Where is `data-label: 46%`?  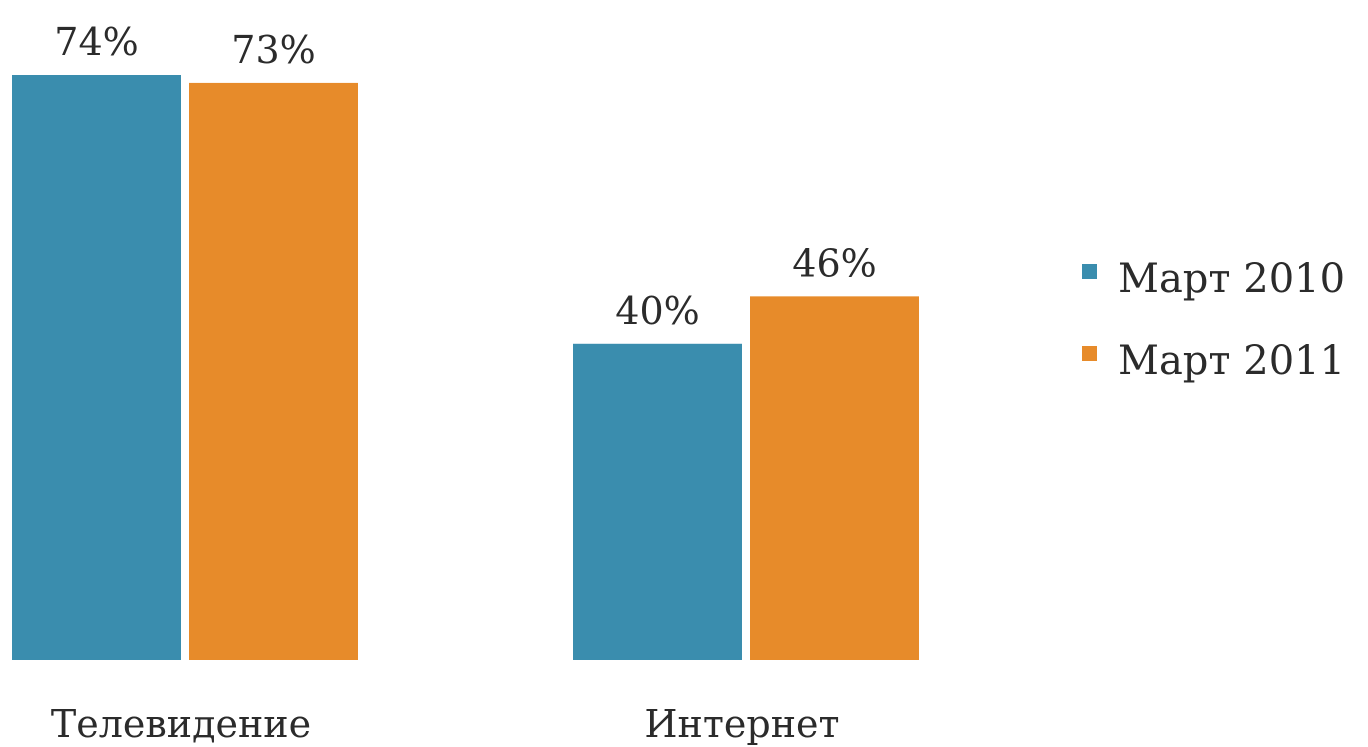 data-label: 46% is located at coordinates (834, 263).